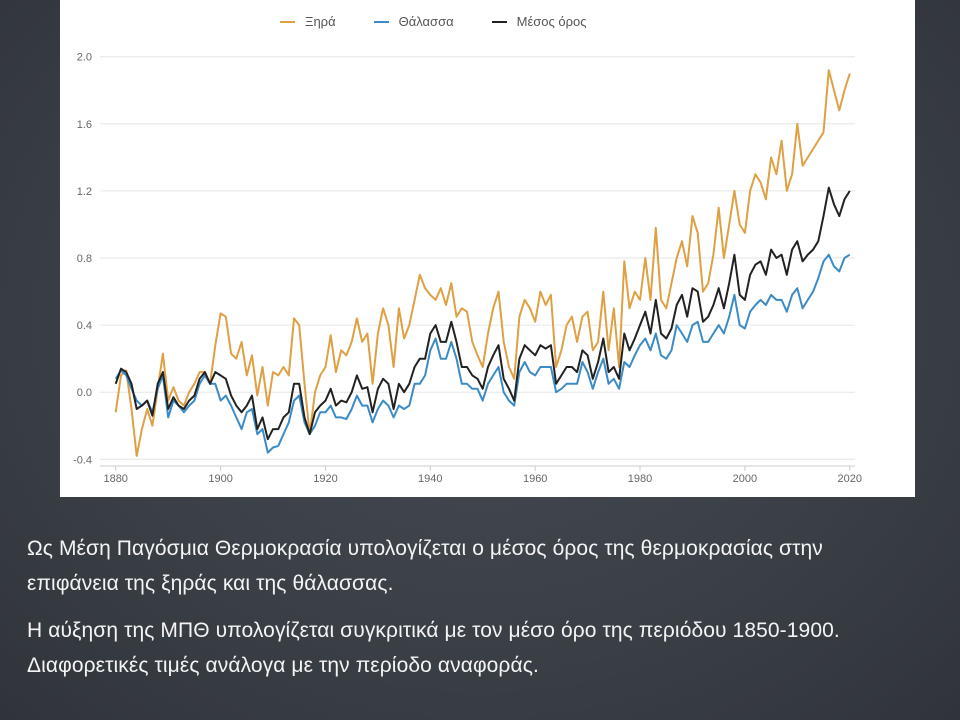 This screenshot has width=960, height=720. What do you see at coordinates (426, 21) in the screenshot?
I see `legend-label-ocean: Θάλασσα` at bounding box center [426, 21].